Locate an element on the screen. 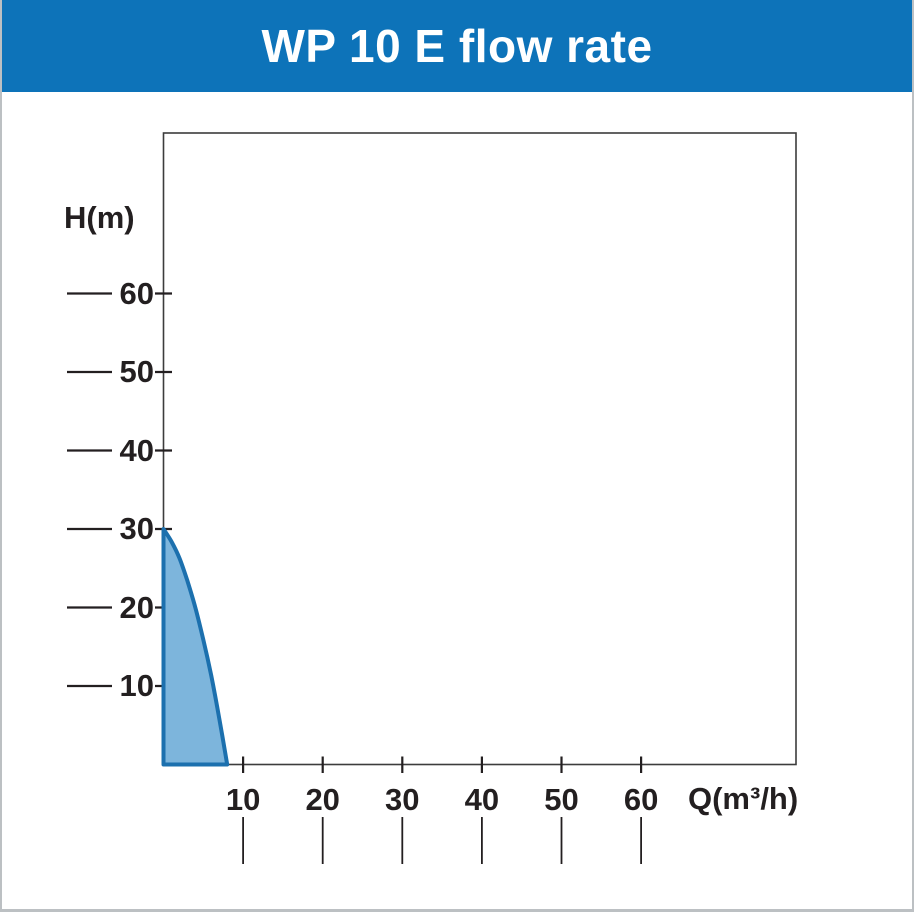  x-axis-label: Q(m³/h) is located at coordinates (743, 798).